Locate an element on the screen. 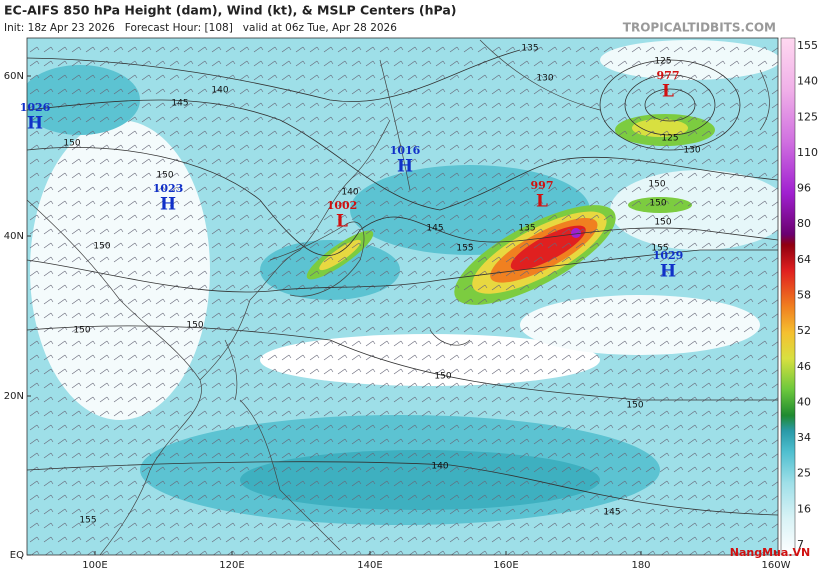 This screenshot has width=819, height=573. lat-label: EQ is located at coordinates (17, 555).